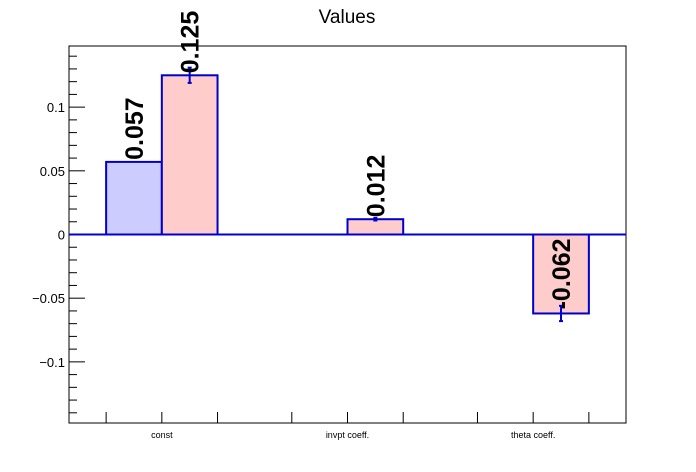 The width and height of the screenshot is (696, 472). I want to click on chart-title: Values, so click(347, 17).